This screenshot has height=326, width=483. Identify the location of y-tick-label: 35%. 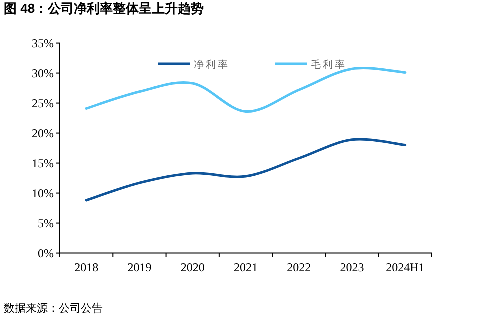
(43, 43).